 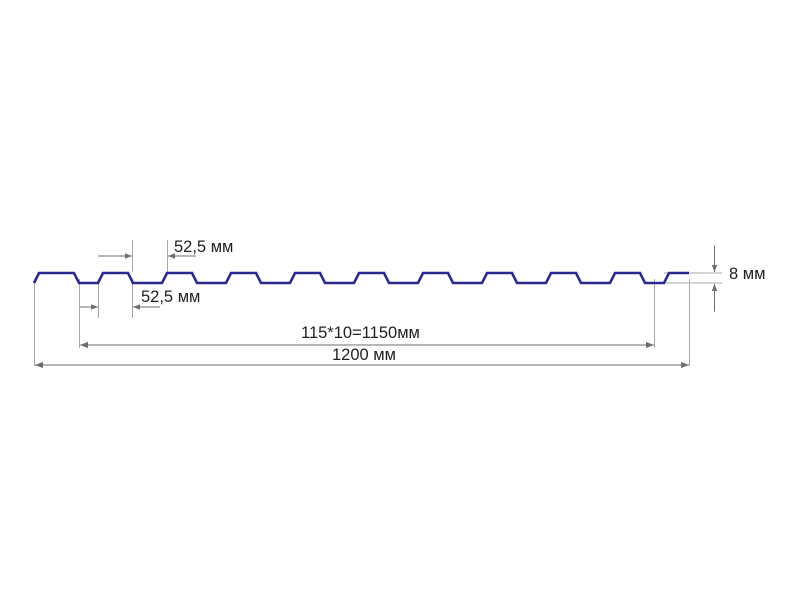 What do you see at coordinates (360, 278) in the screenshot?
I see `corrugated-profile-outline` at bounding box center [360, 278].